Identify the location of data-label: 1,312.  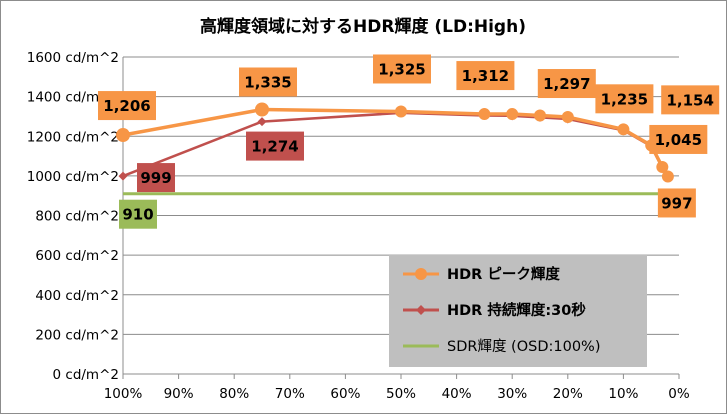
(485, 76).